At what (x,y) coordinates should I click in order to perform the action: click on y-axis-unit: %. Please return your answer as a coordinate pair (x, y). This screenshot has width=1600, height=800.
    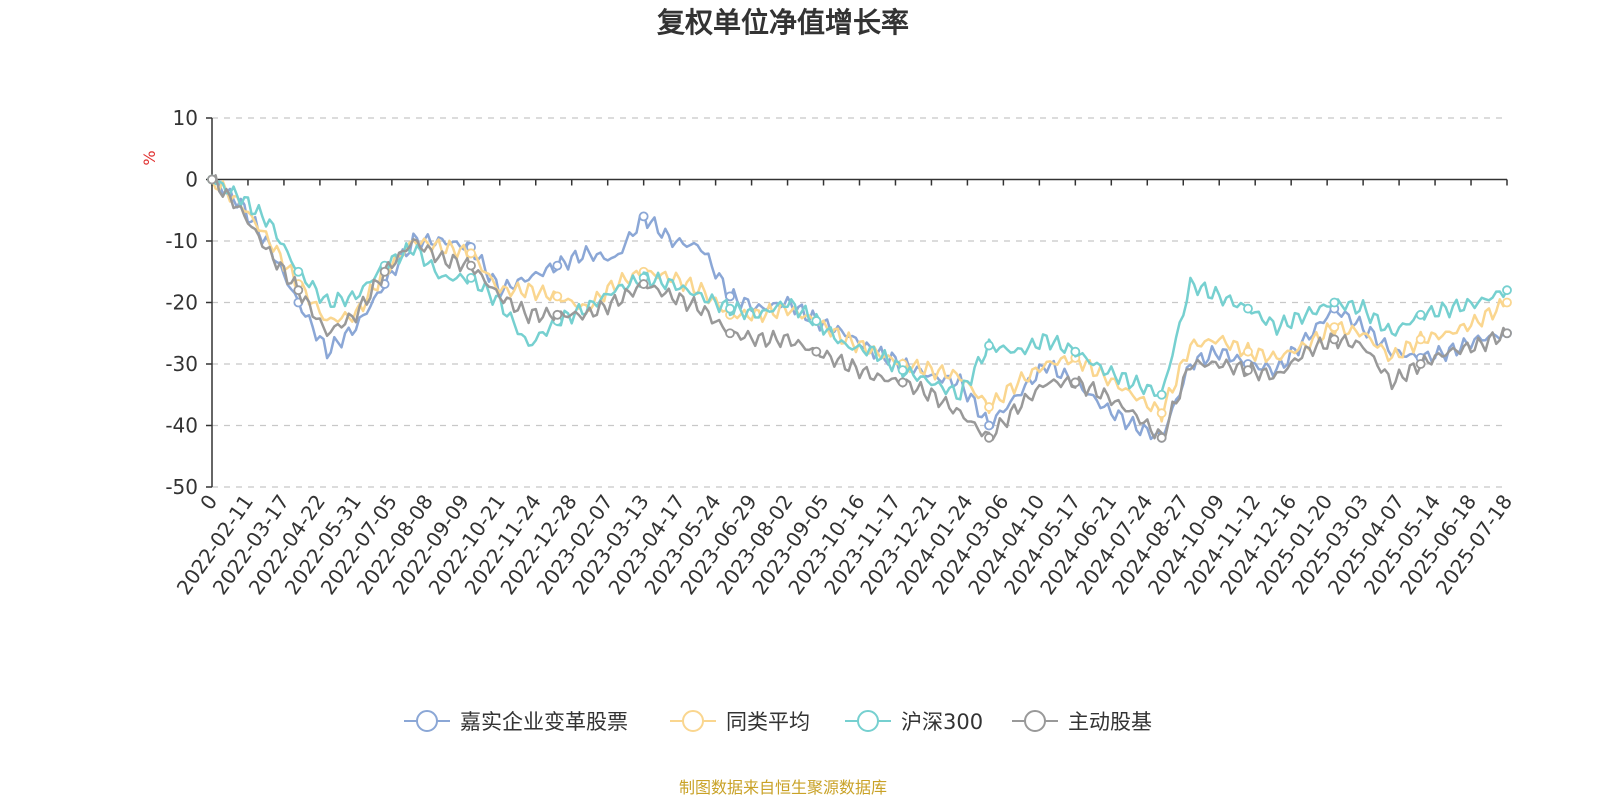
    Looking at the image, I should click on (149, 157).